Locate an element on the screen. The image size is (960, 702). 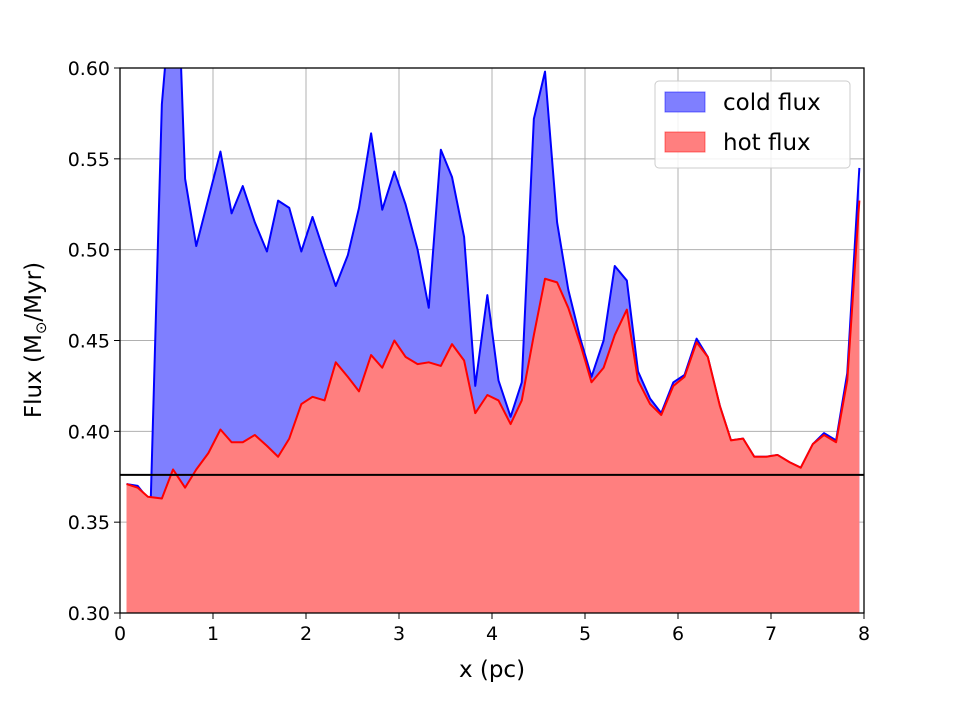
y-tick-label: 0.35 is located at coordinates (89, 523).